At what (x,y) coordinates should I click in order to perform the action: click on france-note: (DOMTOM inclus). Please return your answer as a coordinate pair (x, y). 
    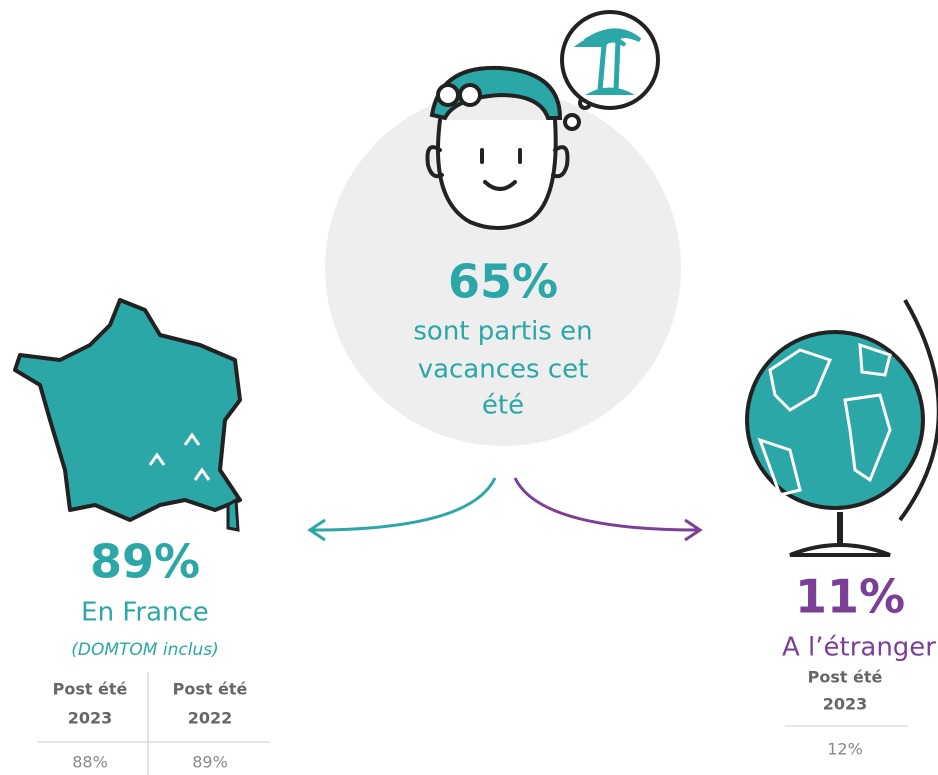
    Looking at the image, I should click on (144, 650).